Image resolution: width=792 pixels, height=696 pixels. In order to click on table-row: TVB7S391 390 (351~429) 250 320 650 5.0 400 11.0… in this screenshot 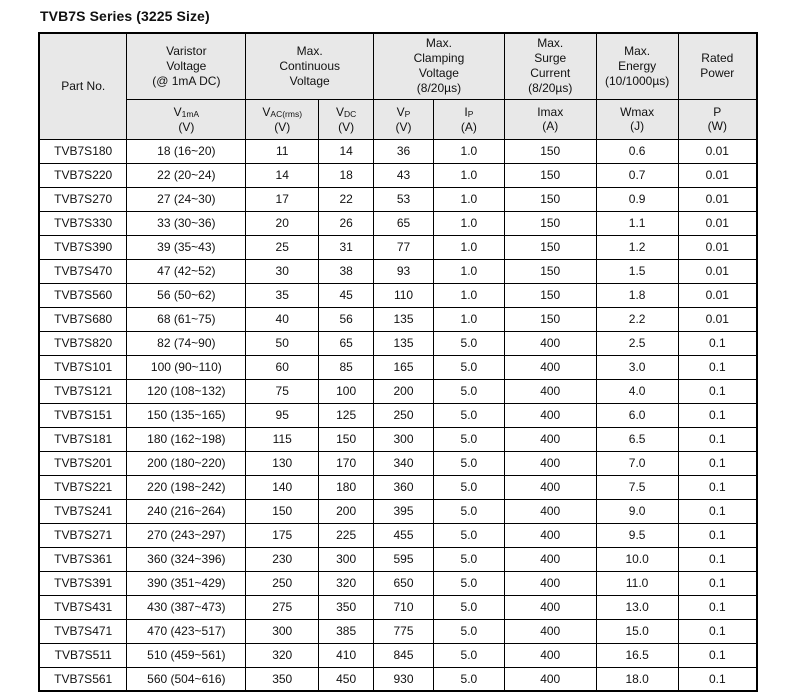, I will do `click(398, 583)`.